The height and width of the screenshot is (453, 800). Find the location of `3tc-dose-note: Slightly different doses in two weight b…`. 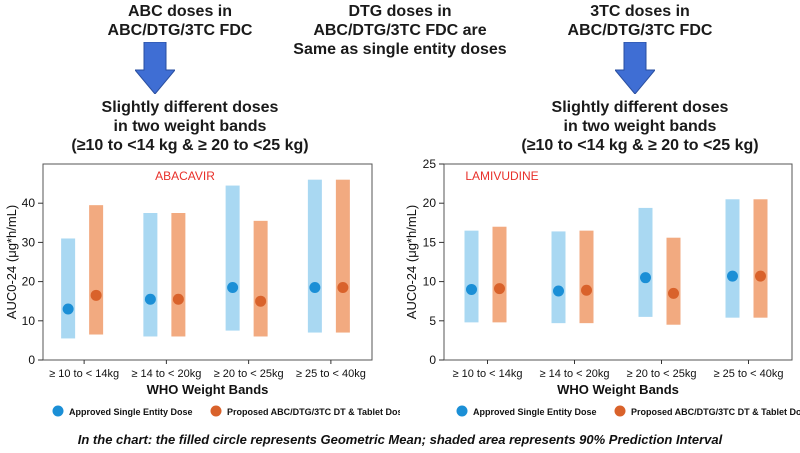

3tc-dose-note: Slightly different doses in two weight b… is located at coordinates (640, 126).